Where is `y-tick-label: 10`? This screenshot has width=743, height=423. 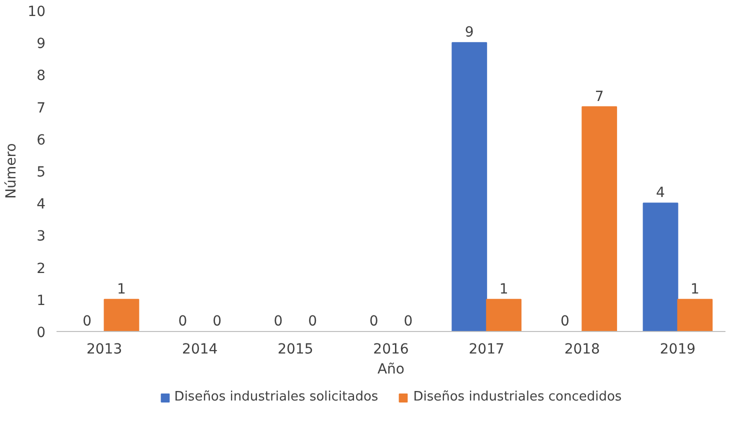 y-tick-label: 10 is located at coordinates (37, 12).